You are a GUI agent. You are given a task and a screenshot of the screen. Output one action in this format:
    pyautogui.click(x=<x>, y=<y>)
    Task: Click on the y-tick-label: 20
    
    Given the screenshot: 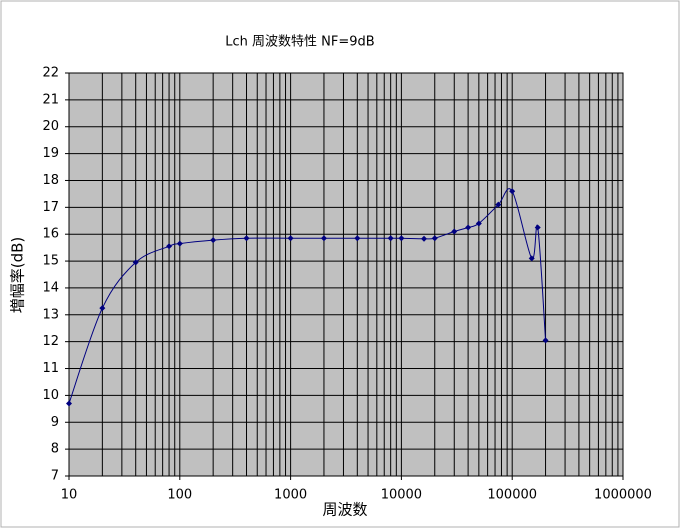 What is the action you would take?
    pyautogui.click(x=50, y=126)
    